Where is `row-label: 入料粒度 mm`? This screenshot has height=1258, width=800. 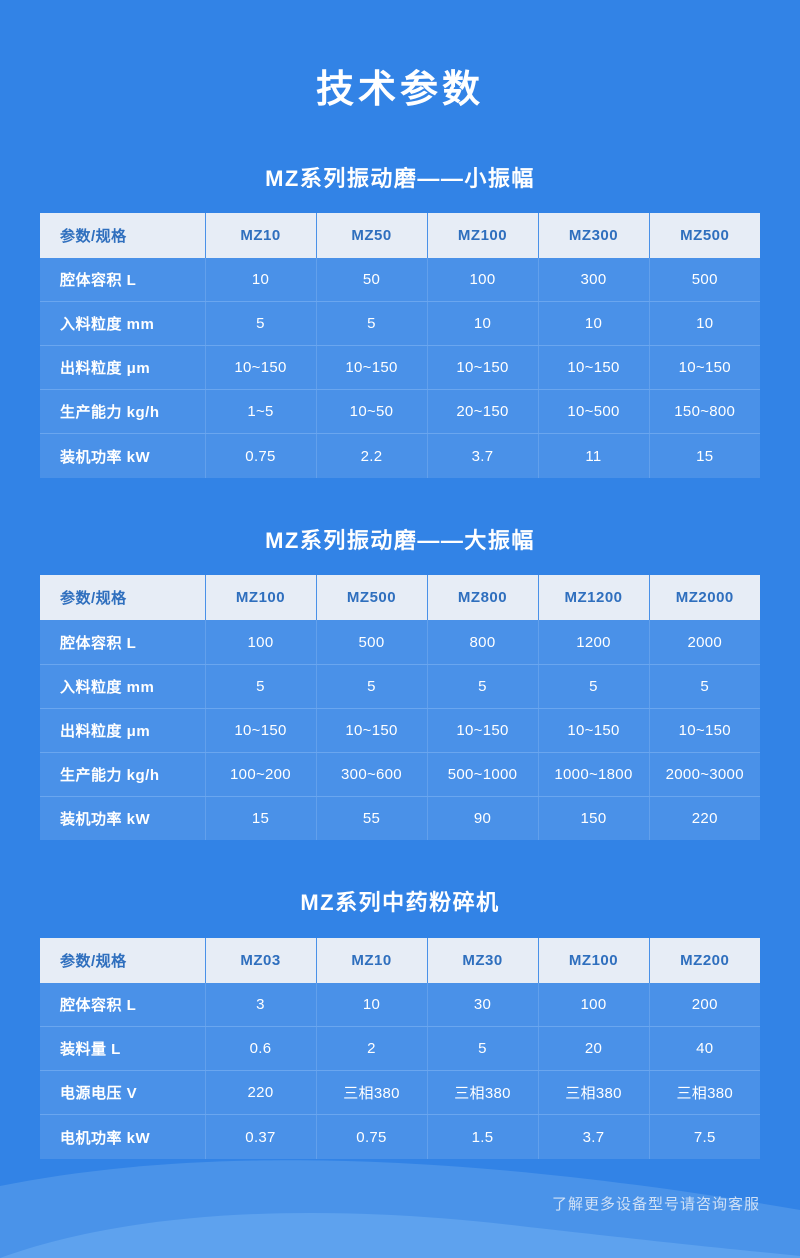 row-label: 入料粒度 mm is located at coordinates (123, 686).